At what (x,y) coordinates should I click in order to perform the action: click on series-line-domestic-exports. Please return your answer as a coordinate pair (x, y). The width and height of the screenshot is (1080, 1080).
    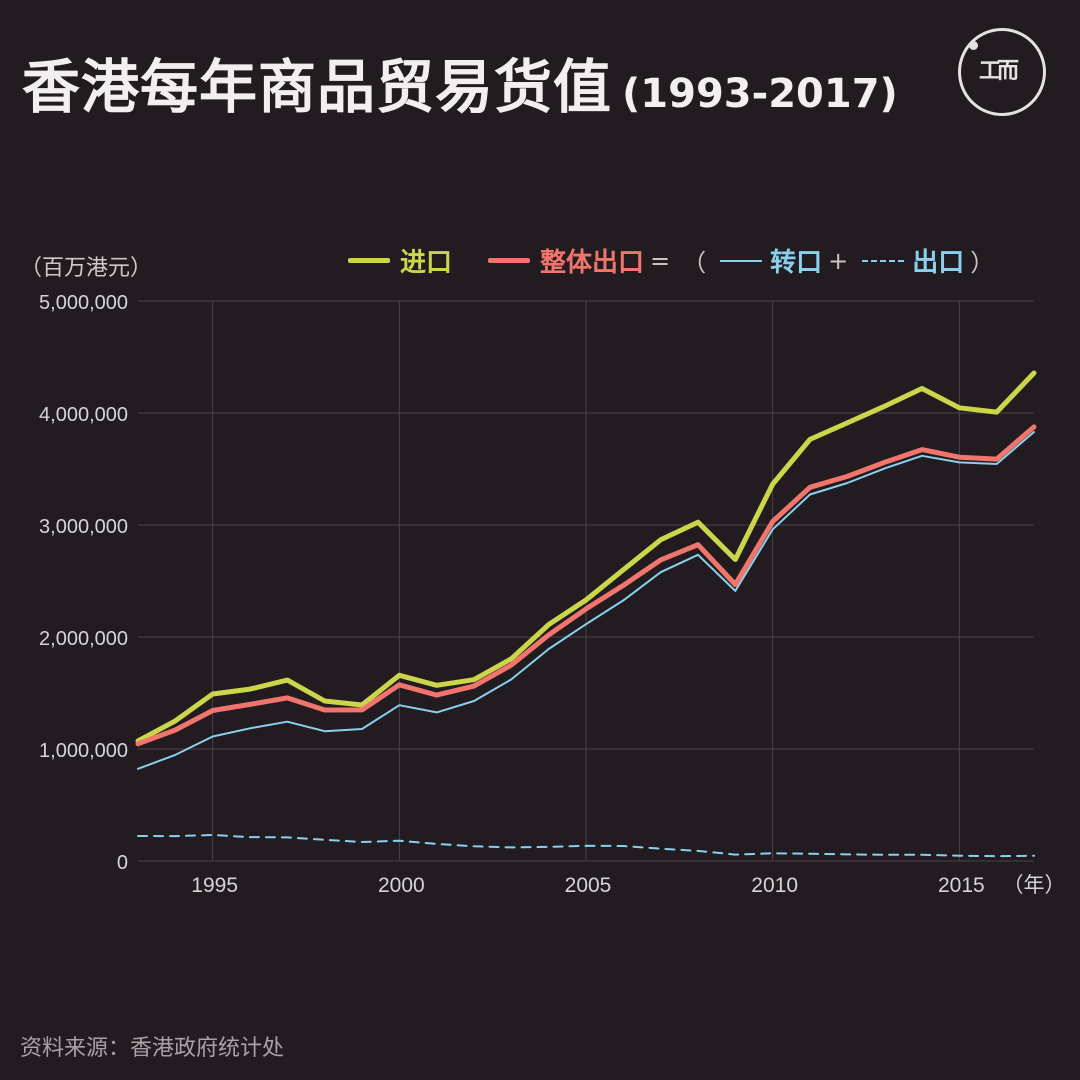
    Looking at the image, I should click on (586, 846).